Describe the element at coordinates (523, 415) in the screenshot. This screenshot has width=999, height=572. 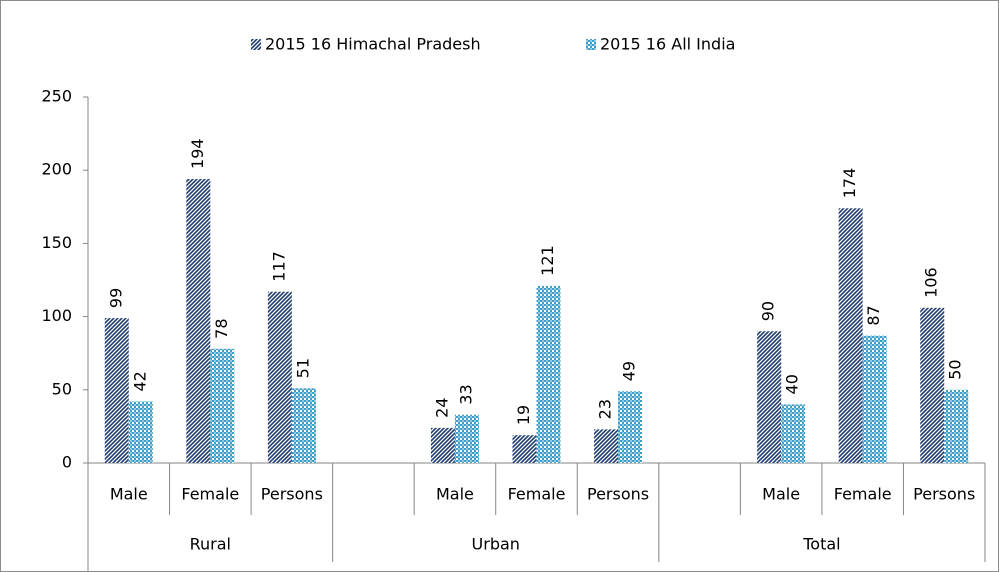
I see `data-label: 19` at that location.